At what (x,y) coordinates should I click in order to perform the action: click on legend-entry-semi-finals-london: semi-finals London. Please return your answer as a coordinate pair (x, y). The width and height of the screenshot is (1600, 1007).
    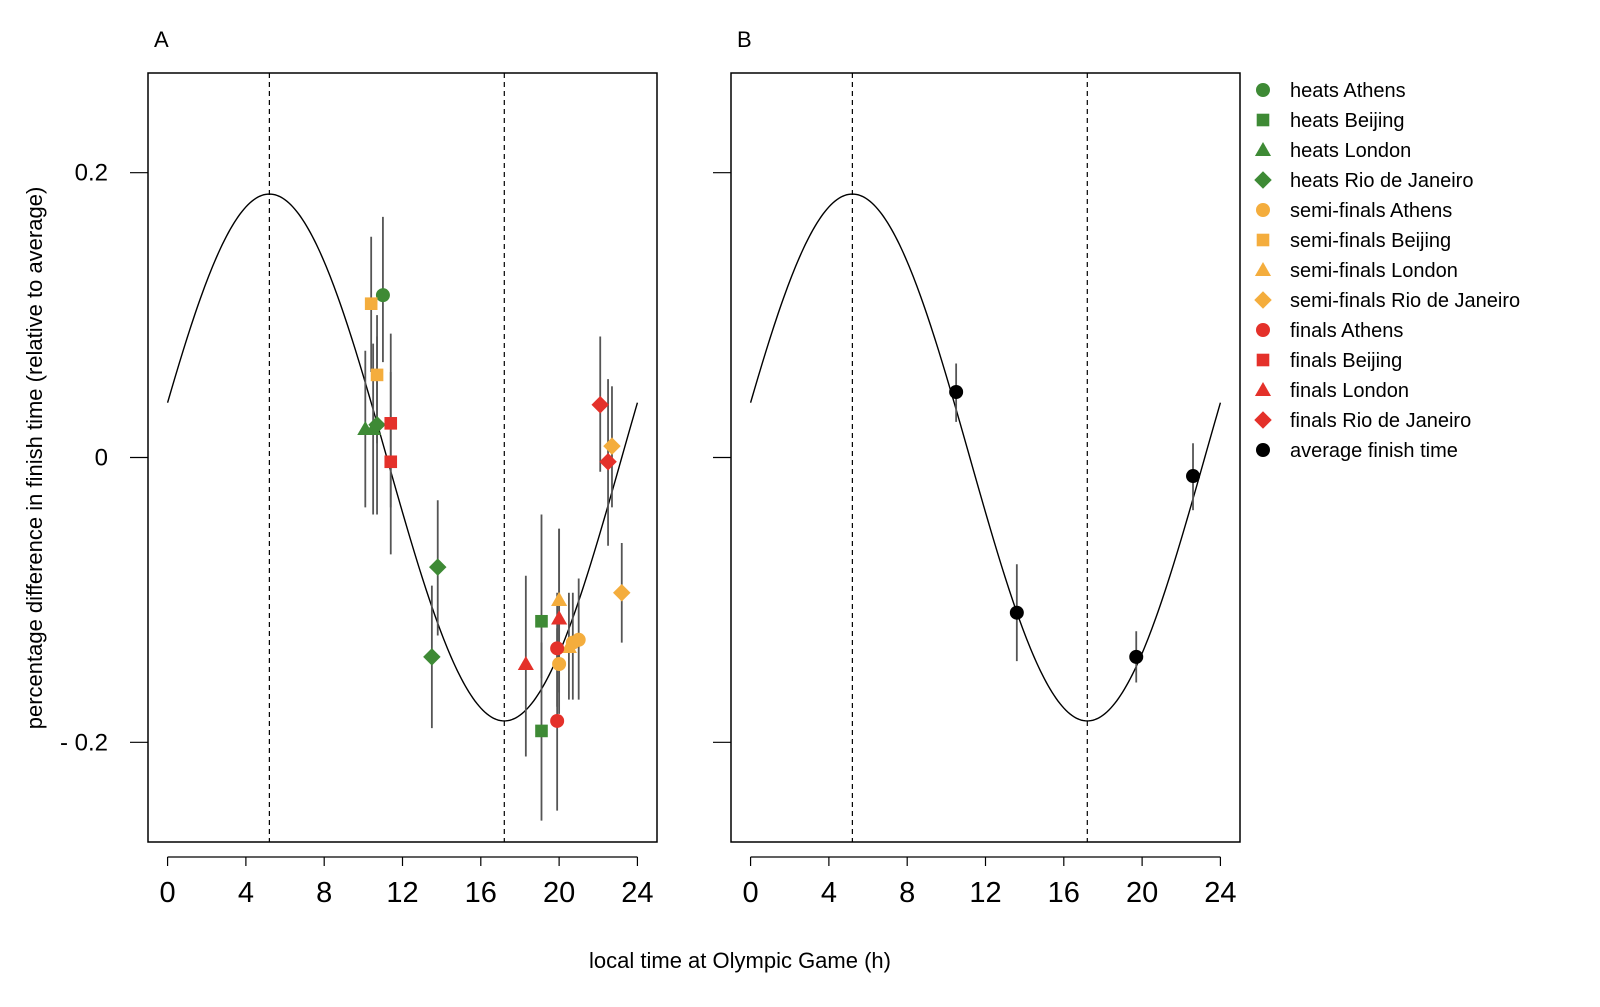
    Looking at the image, I should click on (1356, 271).